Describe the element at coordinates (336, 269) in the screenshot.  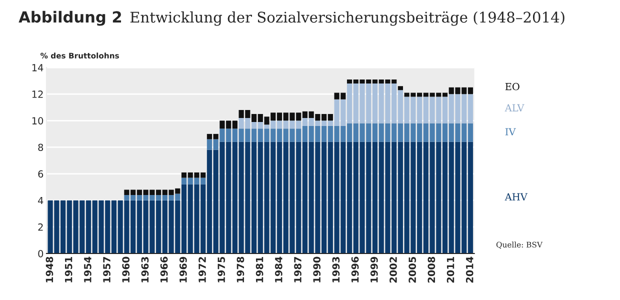
I see `x-tick-label: 1993` at that location.